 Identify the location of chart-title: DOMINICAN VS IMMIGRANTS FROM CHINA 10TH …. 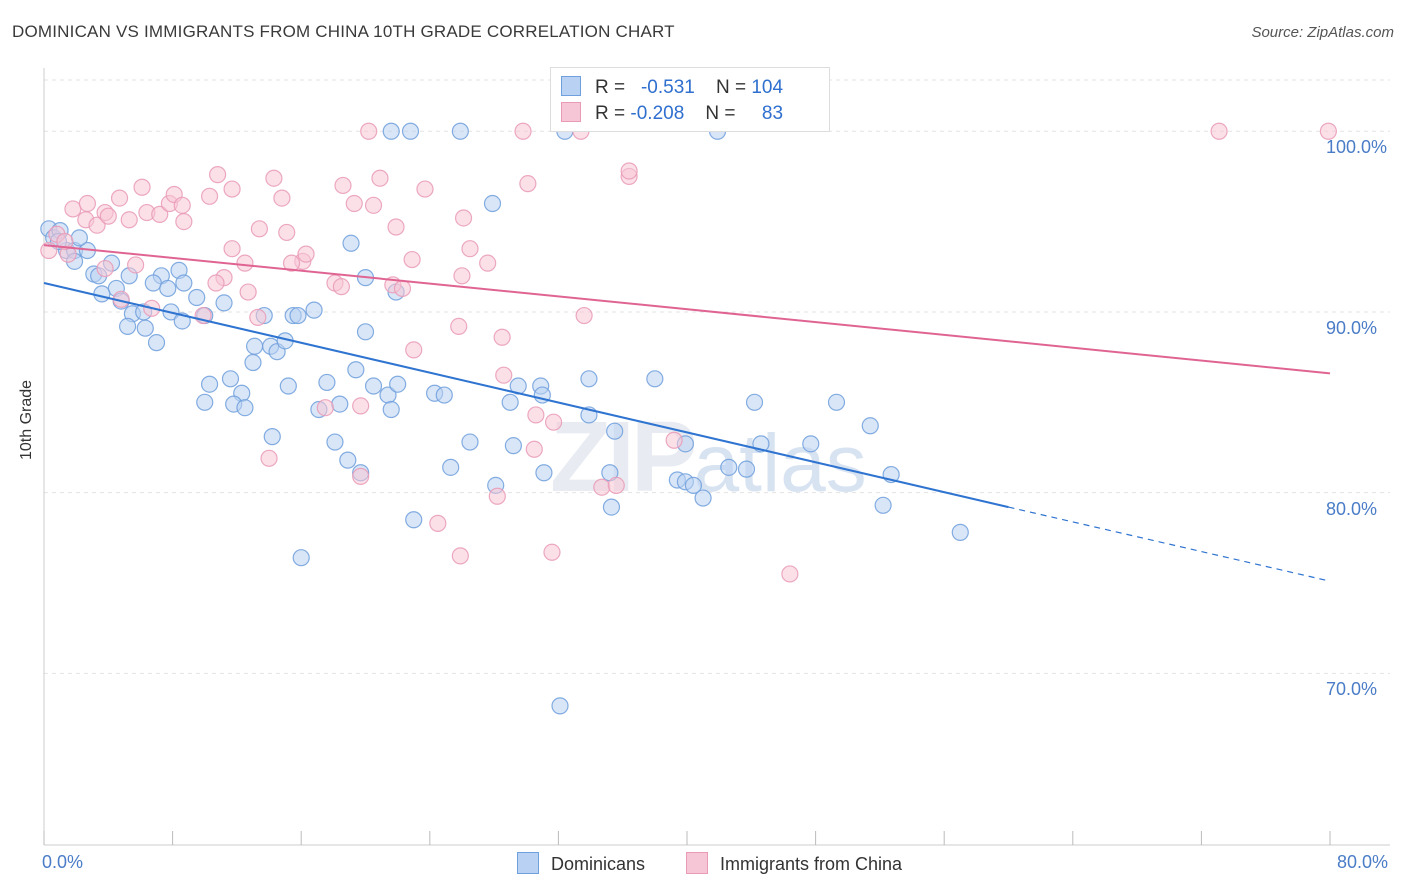
(343, 31).